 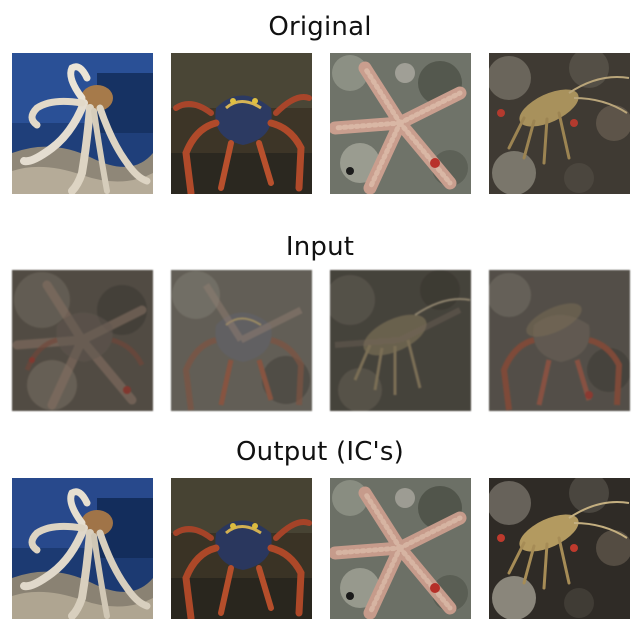 What do you see at coordinates (320, 247) in the screenshot?
I see `row-title-input: Input` at bounding box center [320, 247].